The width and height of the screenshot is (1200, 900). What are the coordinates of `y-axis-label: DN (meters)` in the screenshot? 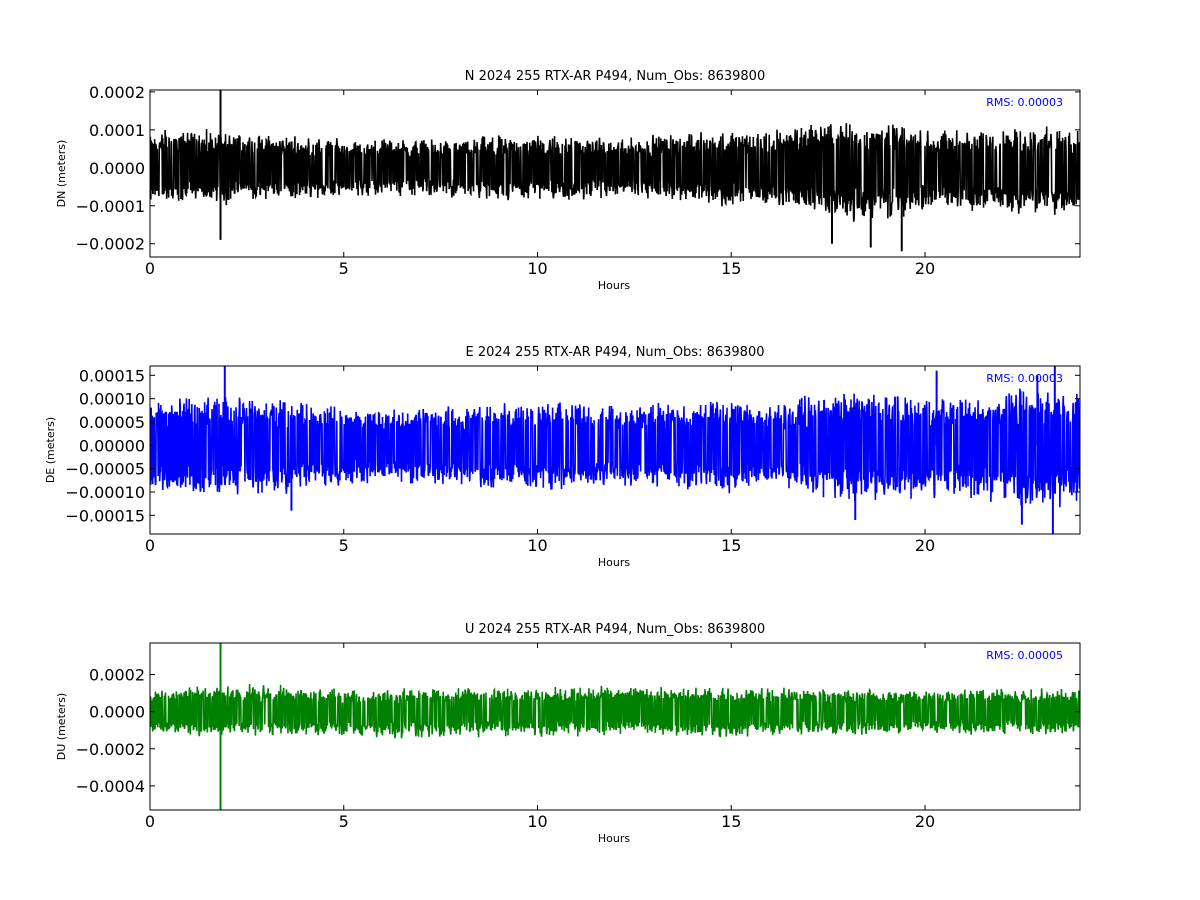 It's located at (61, 174).